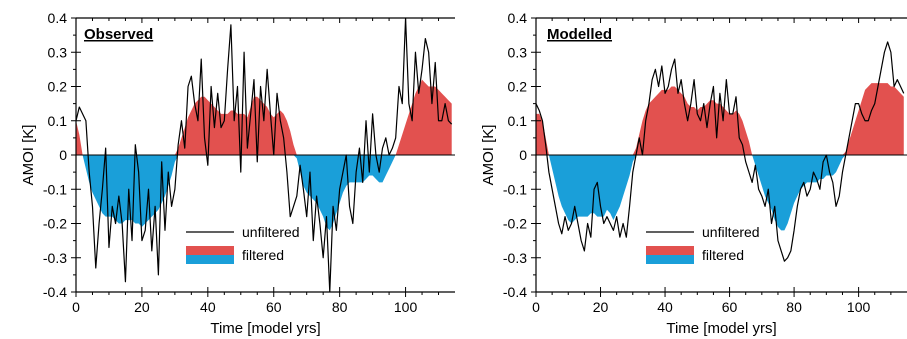 This screenshot has height=339, width=907. Describe the element at coordinates (579, 34) in the screenshot. I see `panel-title: Modelled` at that location.